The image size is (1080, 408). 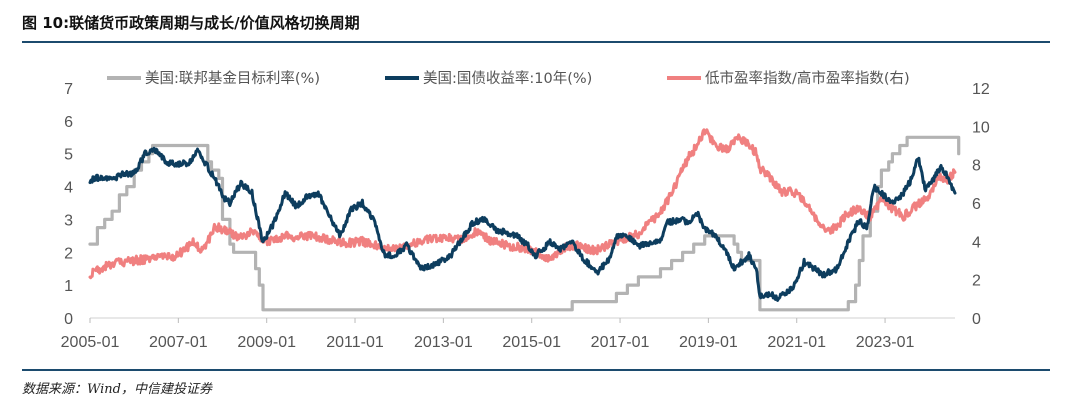 What do you see at coordinates (266, 342) in the screenshot?
I see `x-tick-label: 2009-01` at bounding box center [266, 342].